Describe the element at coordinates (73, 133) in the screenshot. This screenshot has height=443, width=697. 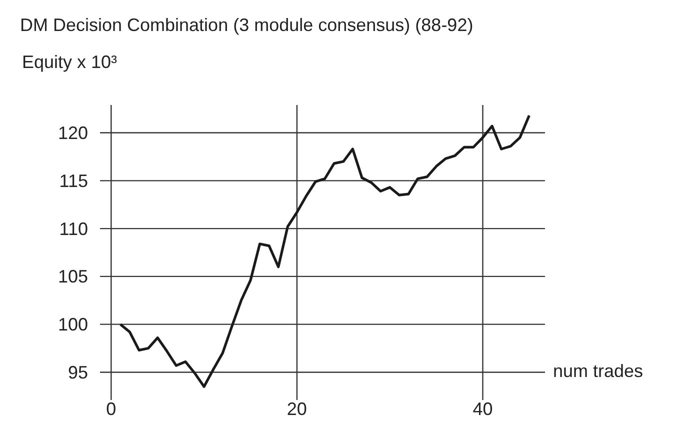
I see `y-tick-label: 120` at that location.